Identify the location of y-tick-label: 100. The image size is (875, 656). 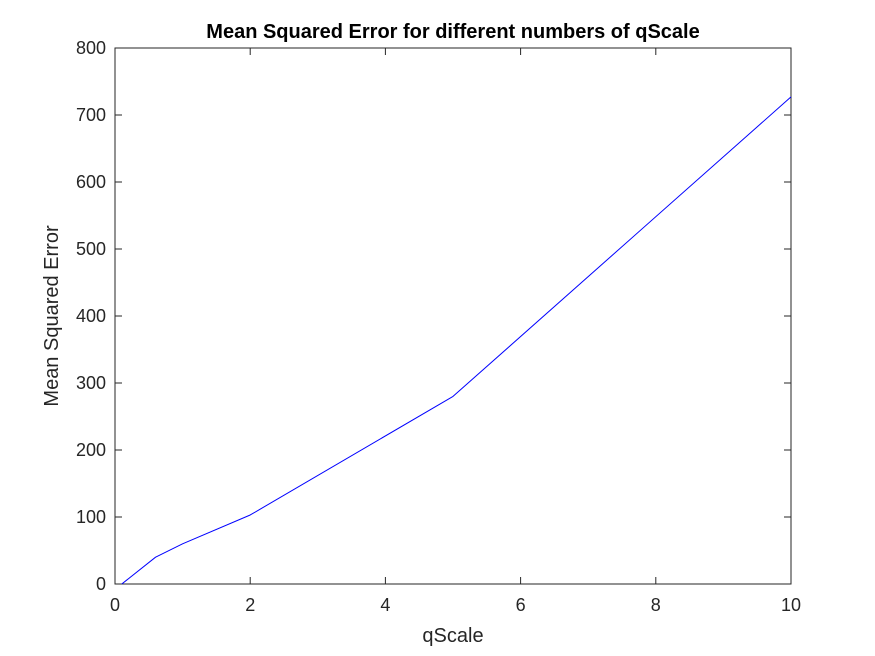
(91, 517).